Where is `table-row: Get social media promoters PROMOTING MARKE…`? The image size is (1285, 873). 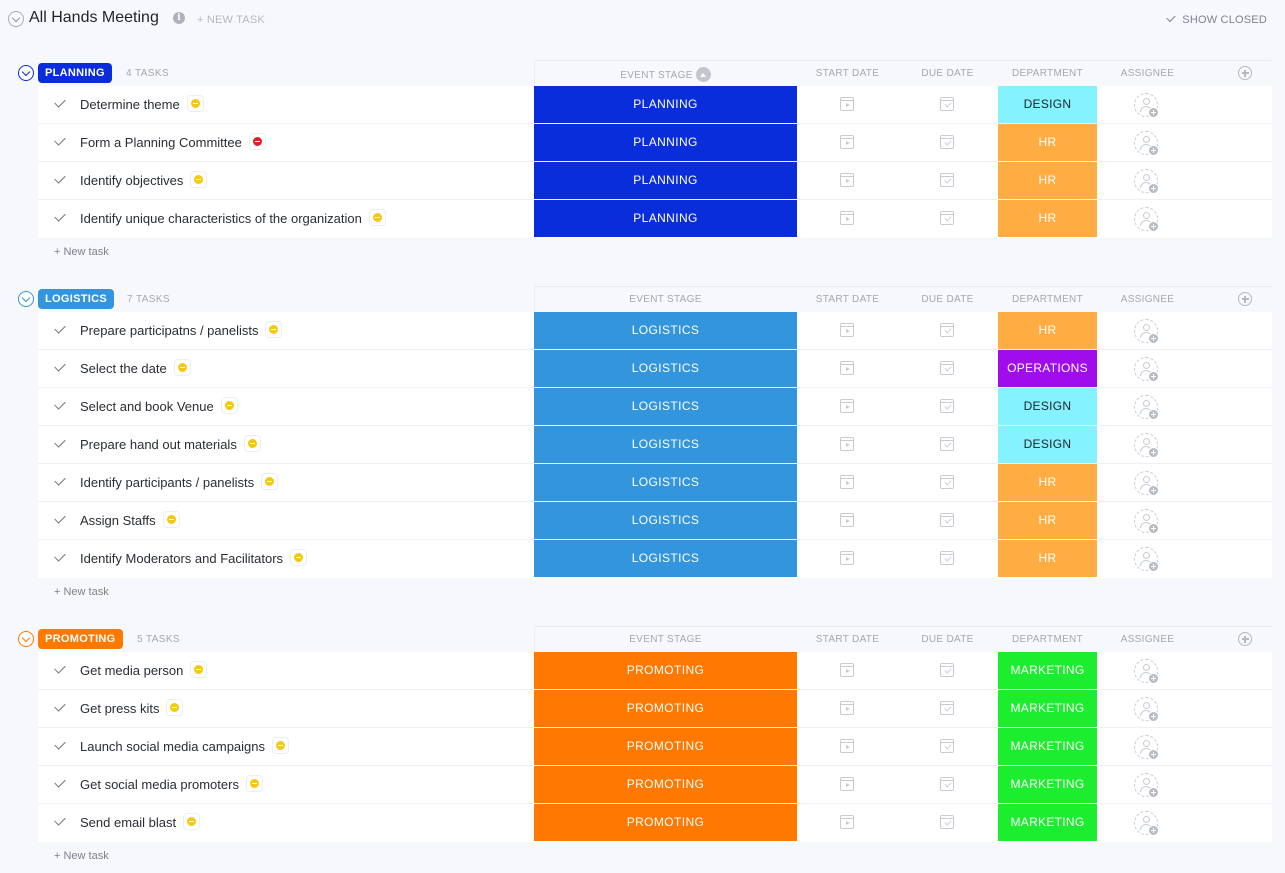
table-row: Get social media promoters PROMOTING MARKE… is located at coordinates (655, 785).